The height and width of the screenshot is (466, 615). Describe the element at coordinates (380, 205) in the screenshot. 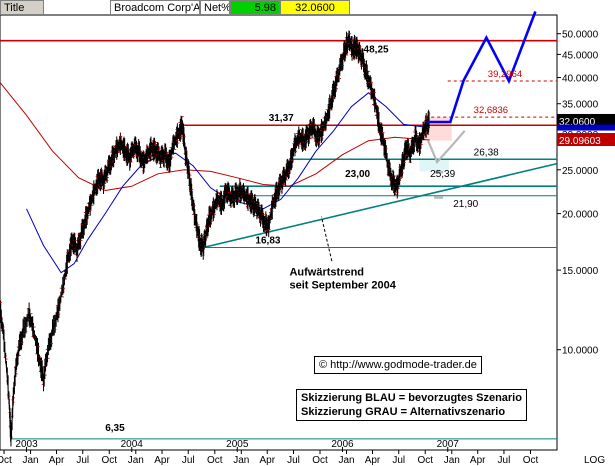

I see `uptrend-line` at that location.